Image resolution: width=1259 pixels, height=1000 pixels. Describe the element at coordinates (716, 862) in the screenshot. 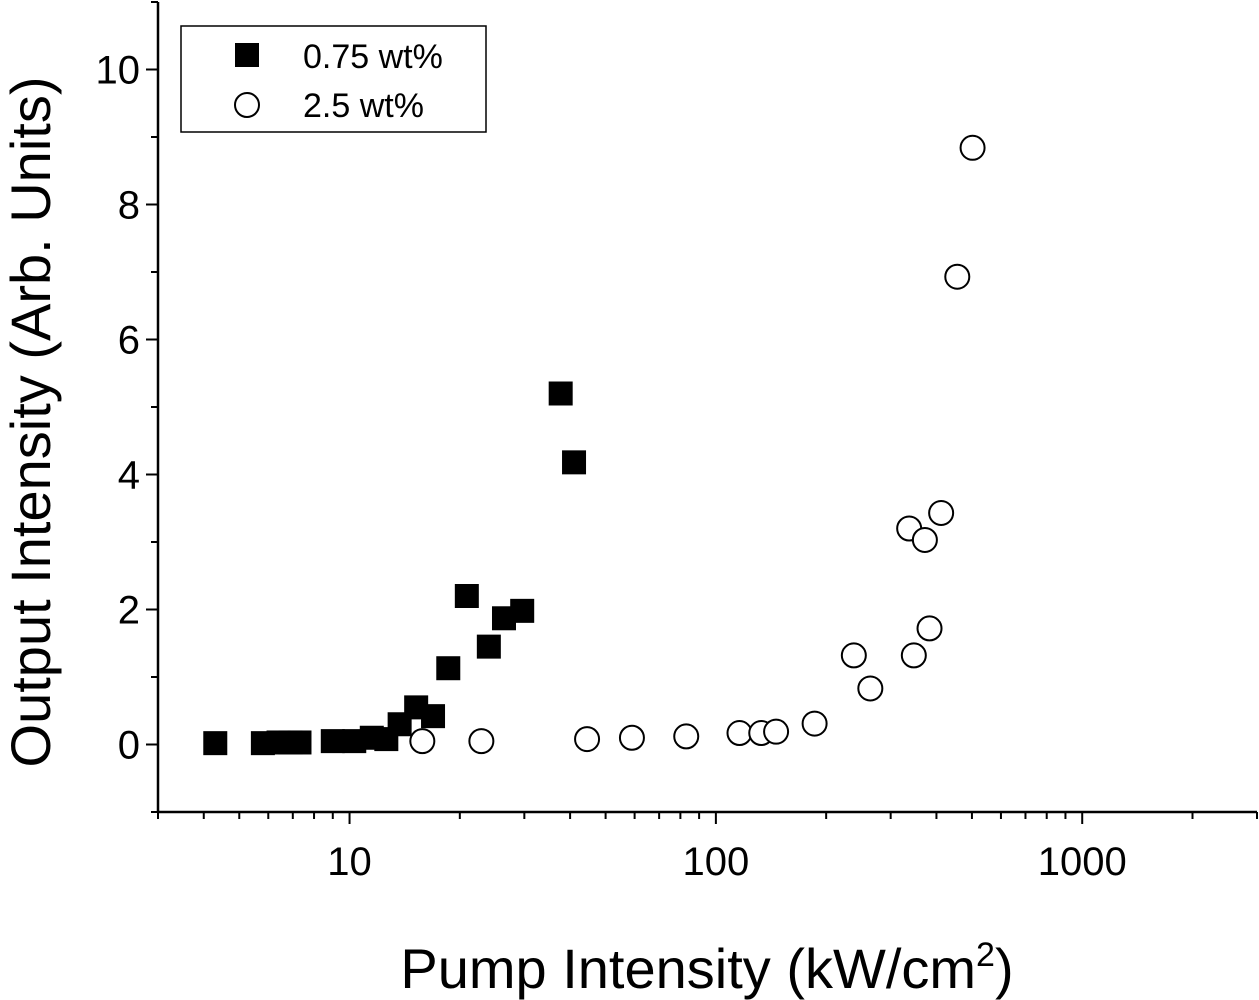

I see `x-tick-label: 100` at that location.